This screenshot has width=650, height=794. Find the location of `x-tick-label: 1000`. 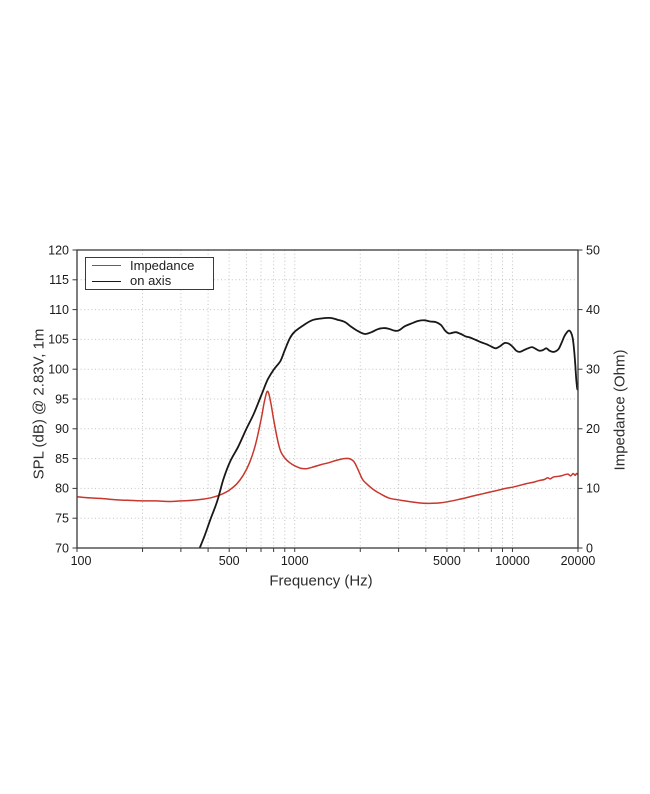

x-tick-label: 1000 is located at coordinates (295, 561).